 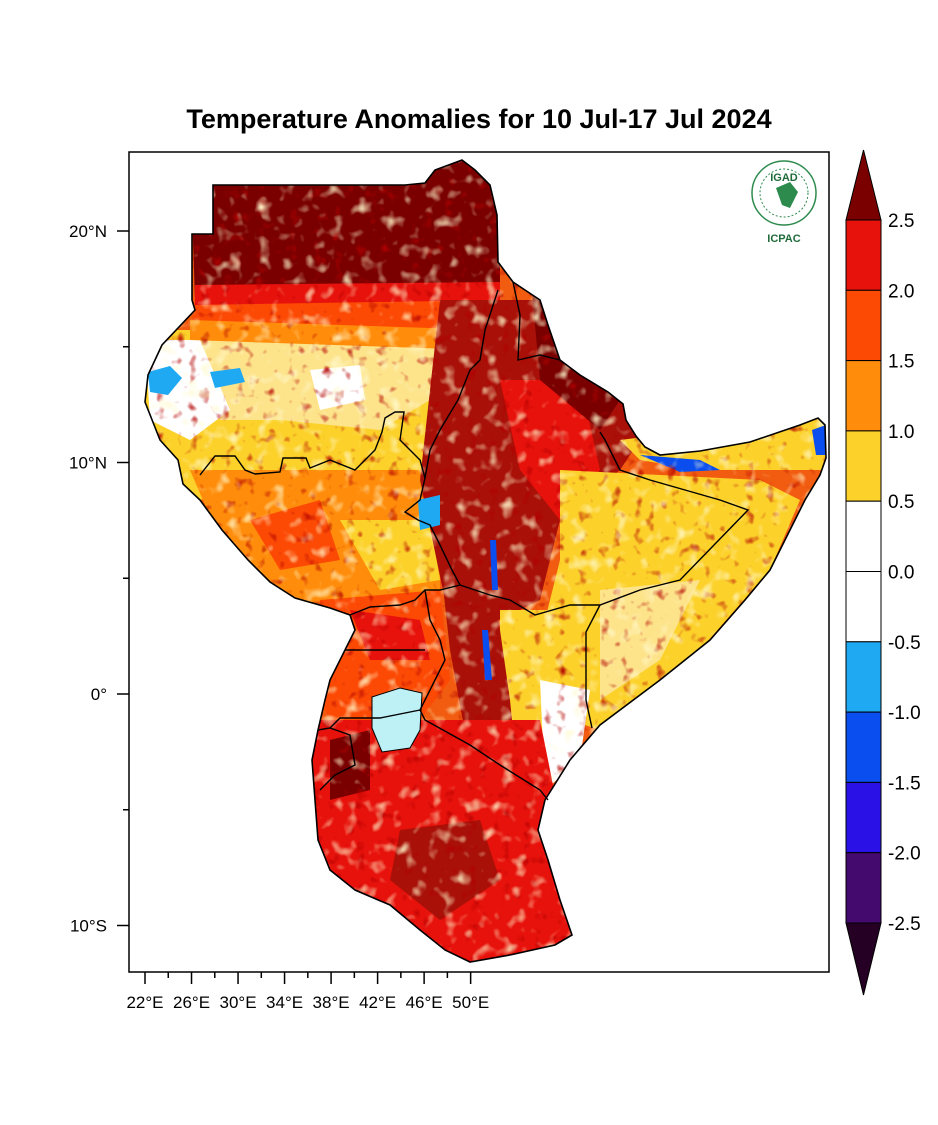 What do you see at coordinates (307, 1002) in the screenshot?
I see `lon-tick-labels: 22°E 26°E 30°E 34°E 38°E 42°E 46°E 50°E` at bounding box center [307, 1002].